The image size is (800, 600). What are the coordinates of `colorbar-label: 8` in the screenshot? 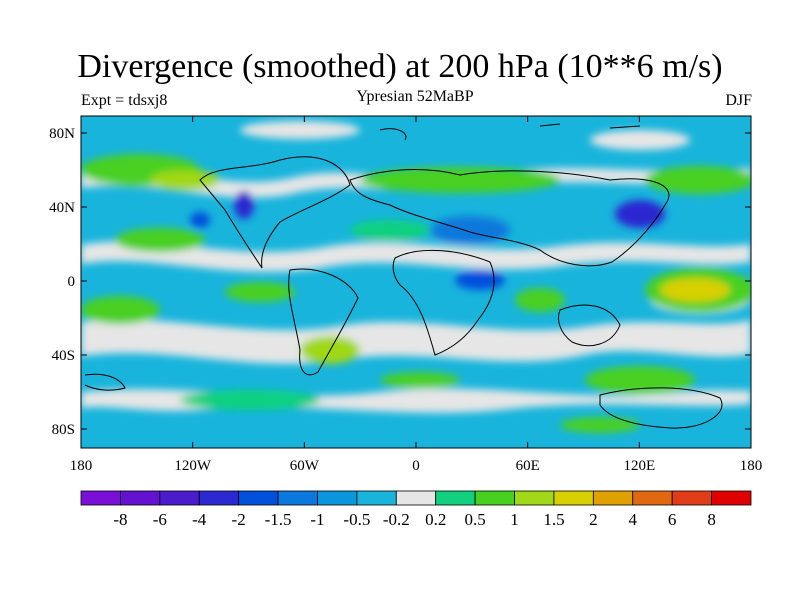 It's located at (711, 519).